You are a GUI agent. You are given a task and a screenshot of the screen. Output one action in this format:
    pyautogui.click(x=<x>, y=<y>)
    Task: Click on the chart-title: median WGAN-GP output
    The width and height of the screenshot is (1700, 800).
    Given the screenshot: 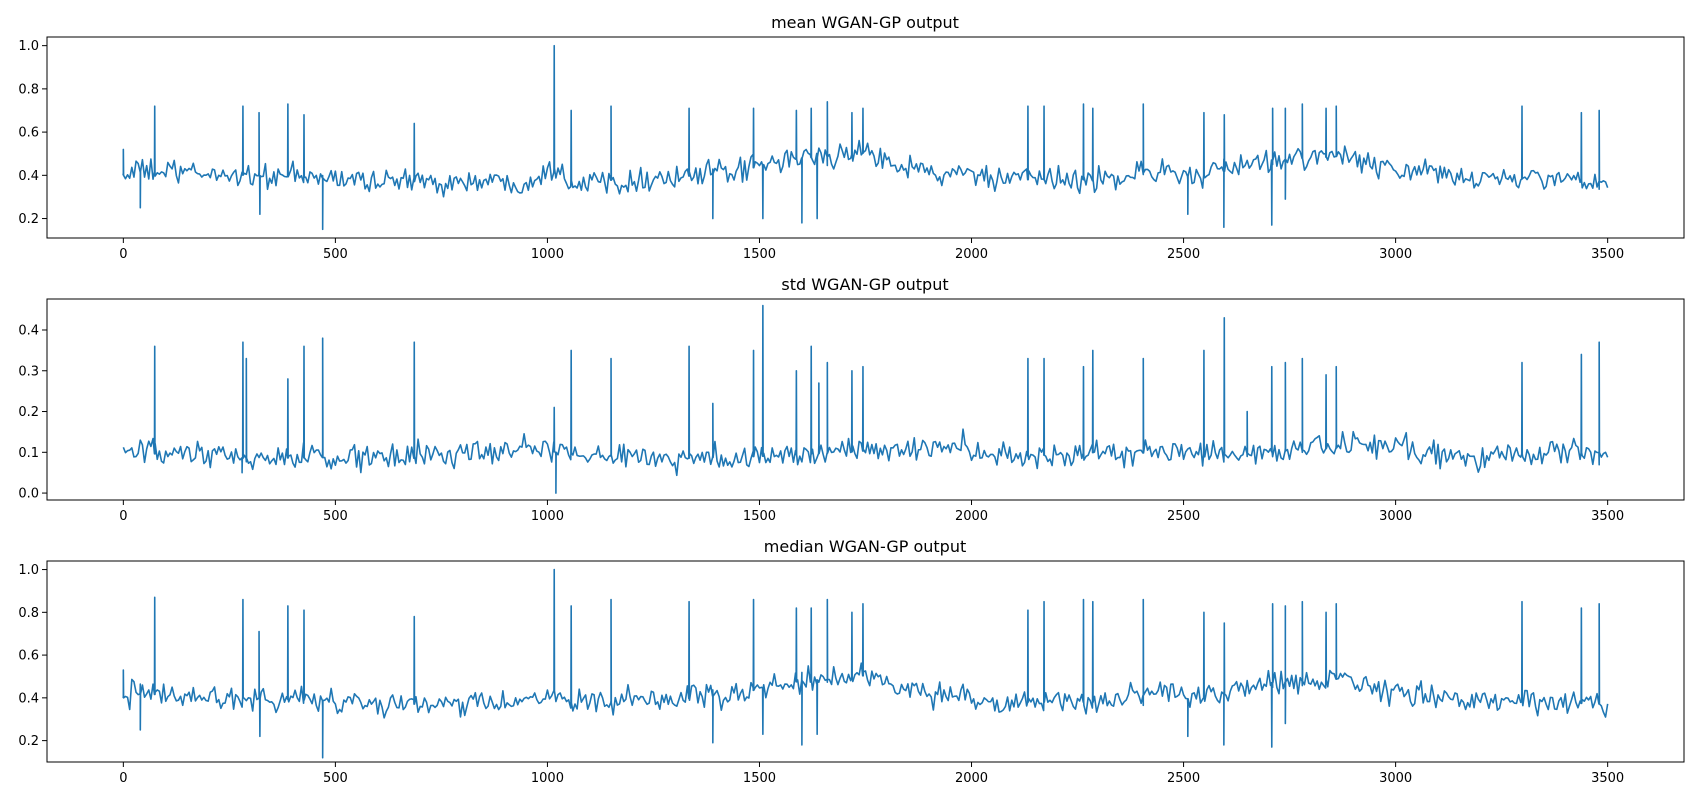 What is the action you would take?
    pyautogui.click(x=865, y=546)
    